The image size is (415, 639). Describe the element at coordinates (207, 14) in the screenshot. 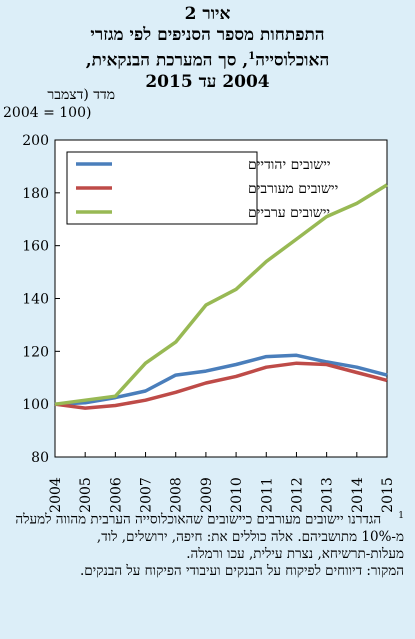

I see `title-line-1: איור 2` at that location.